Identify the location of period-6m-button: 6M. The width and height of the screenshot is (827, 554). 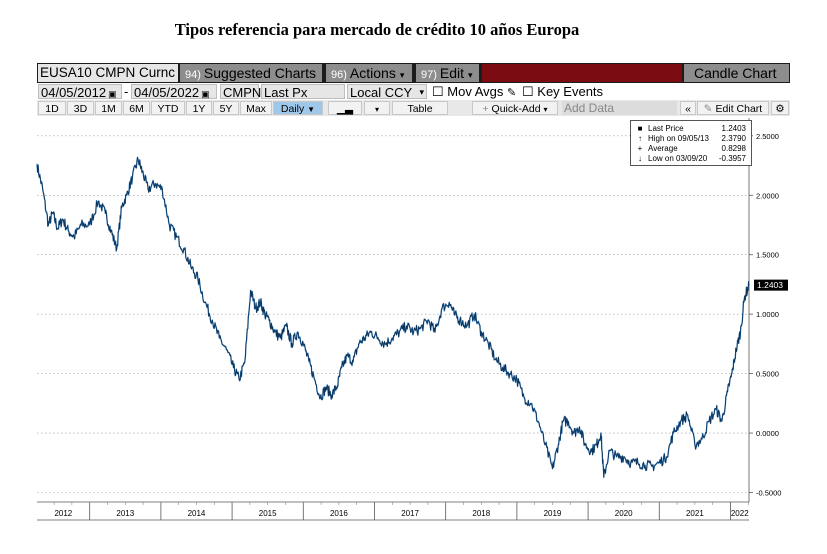
(136, 108).